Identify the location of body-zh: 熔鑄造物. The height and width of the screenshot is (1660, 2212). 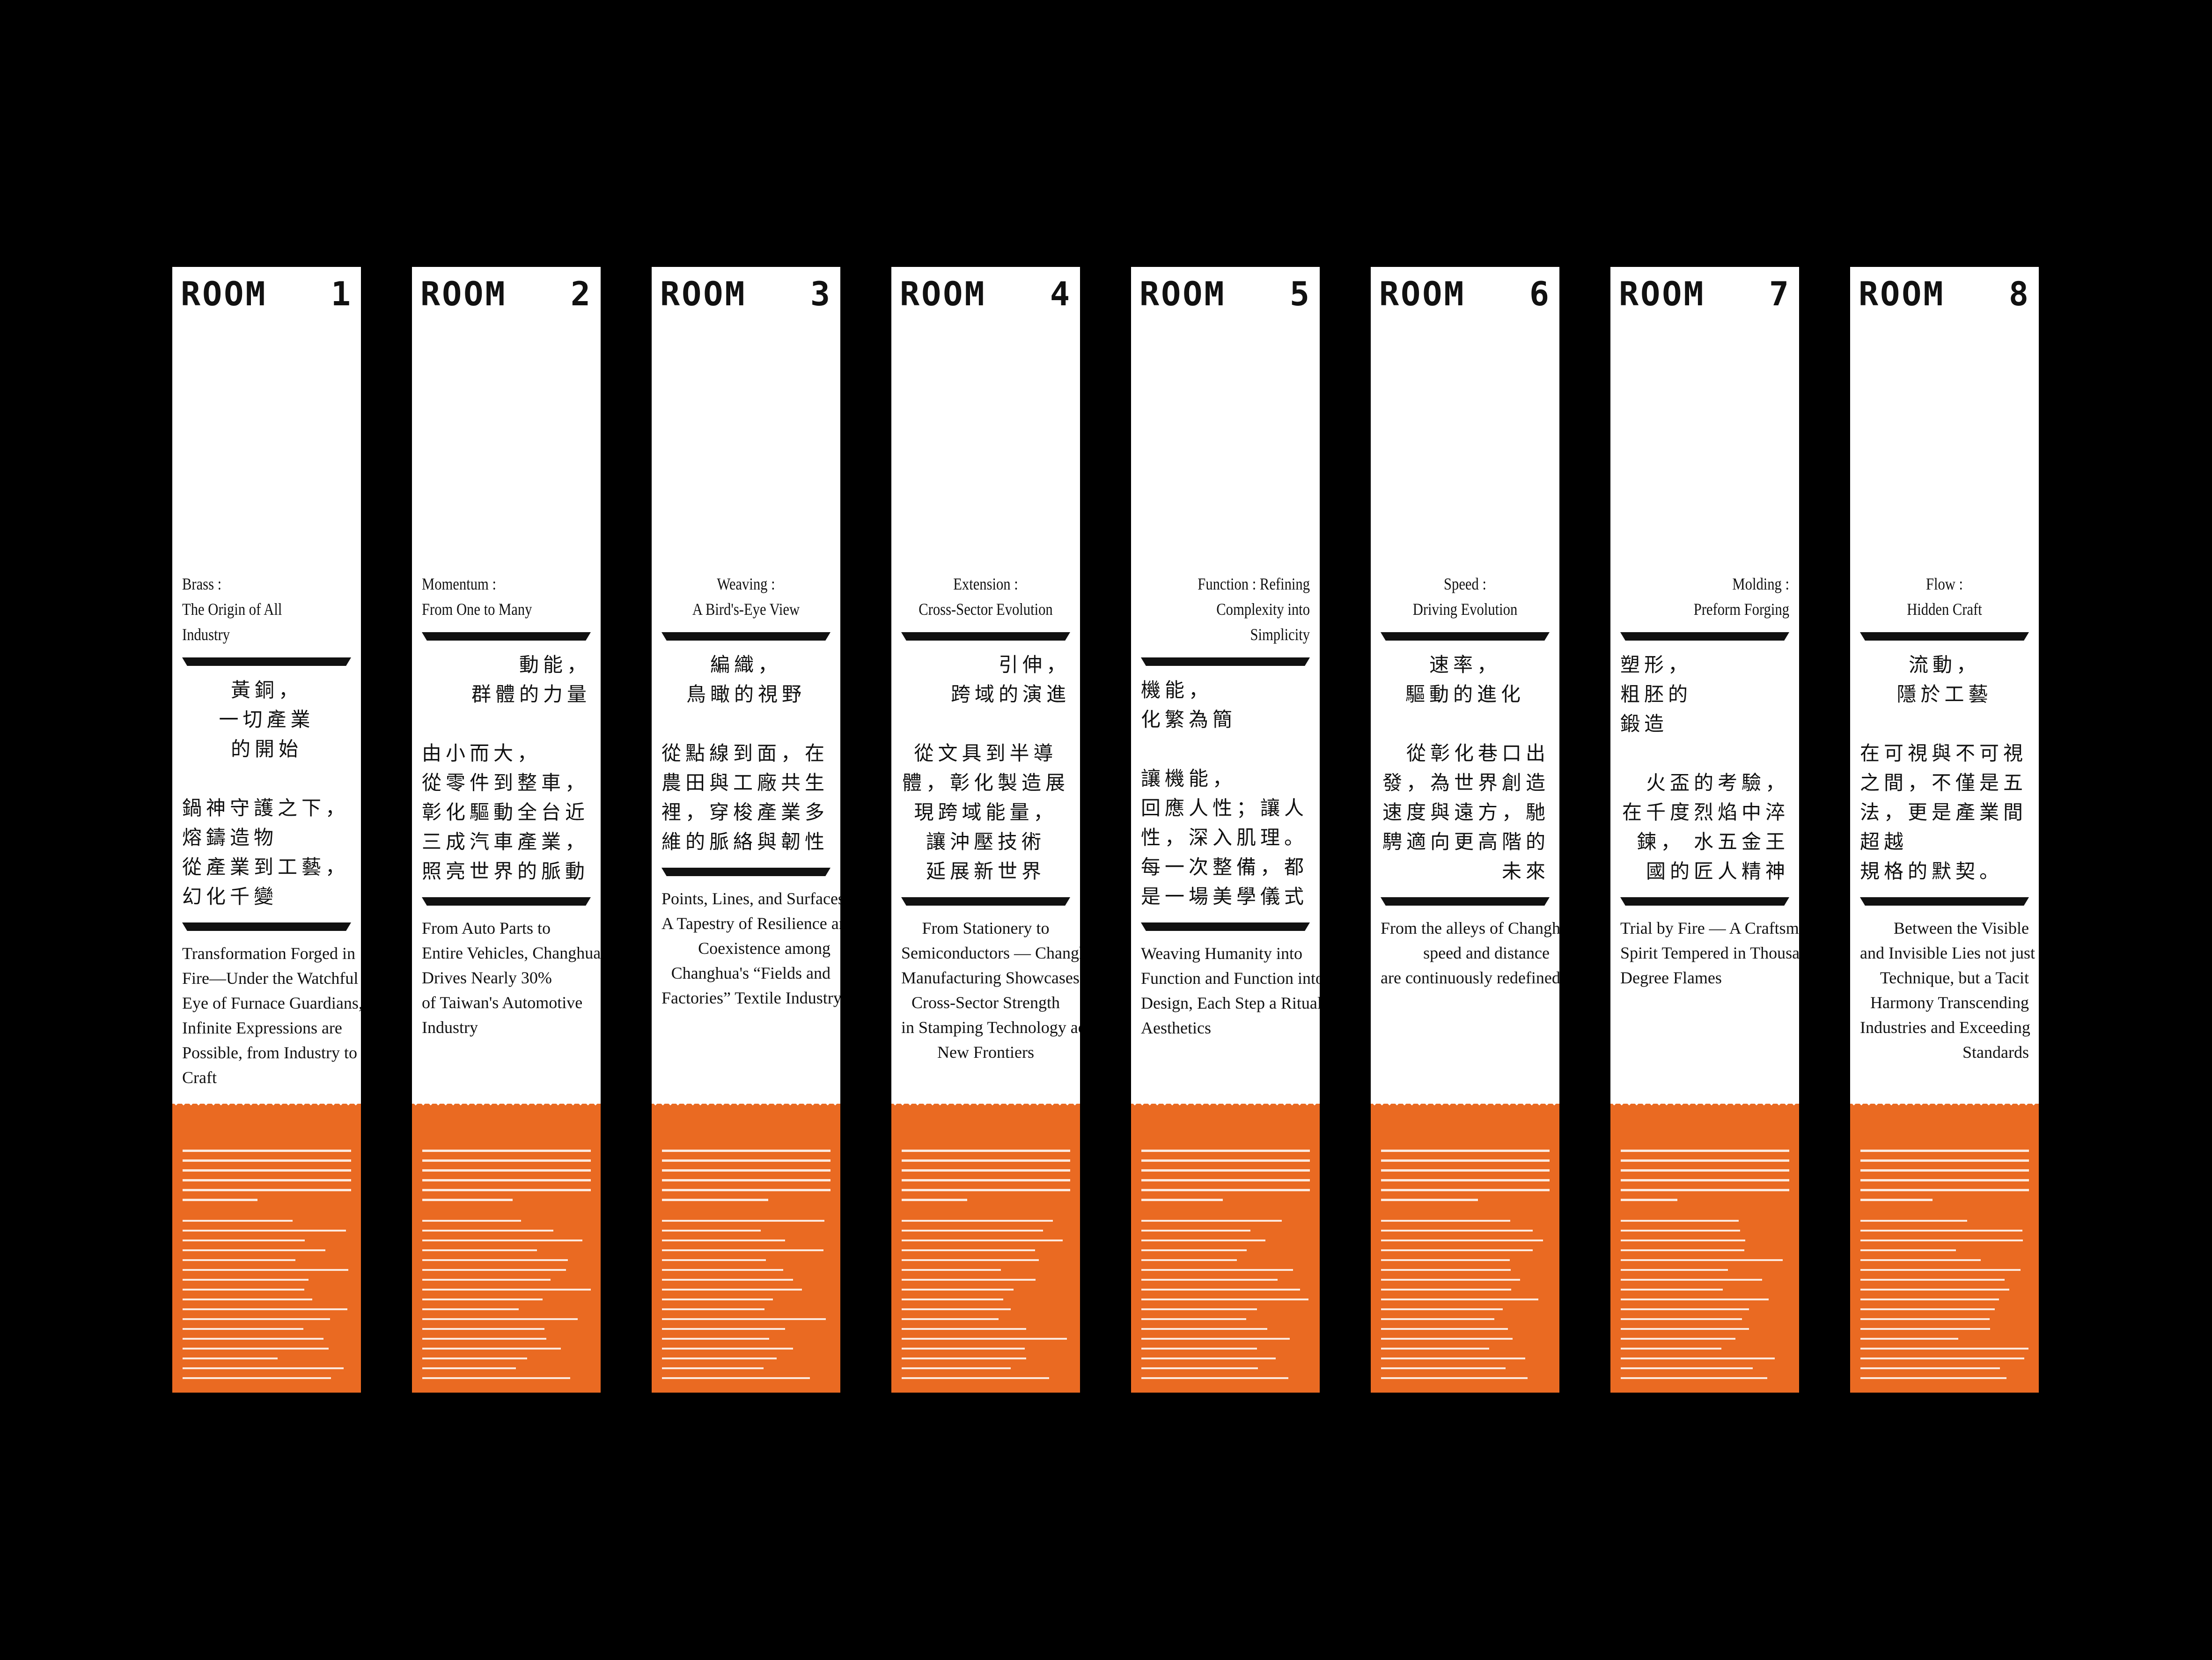
(230, 838).